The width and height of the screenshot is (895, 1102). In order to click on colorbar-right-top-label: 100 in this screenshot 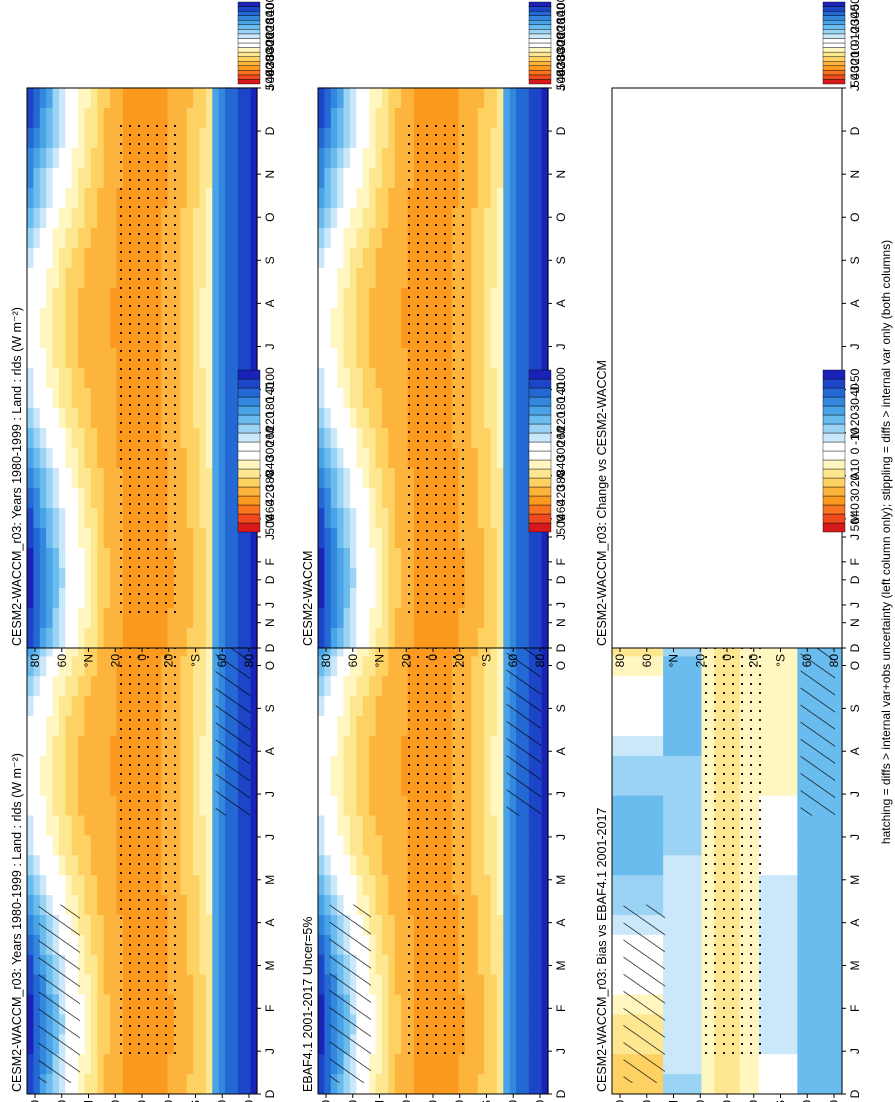, I will do `click(270, 8)`.